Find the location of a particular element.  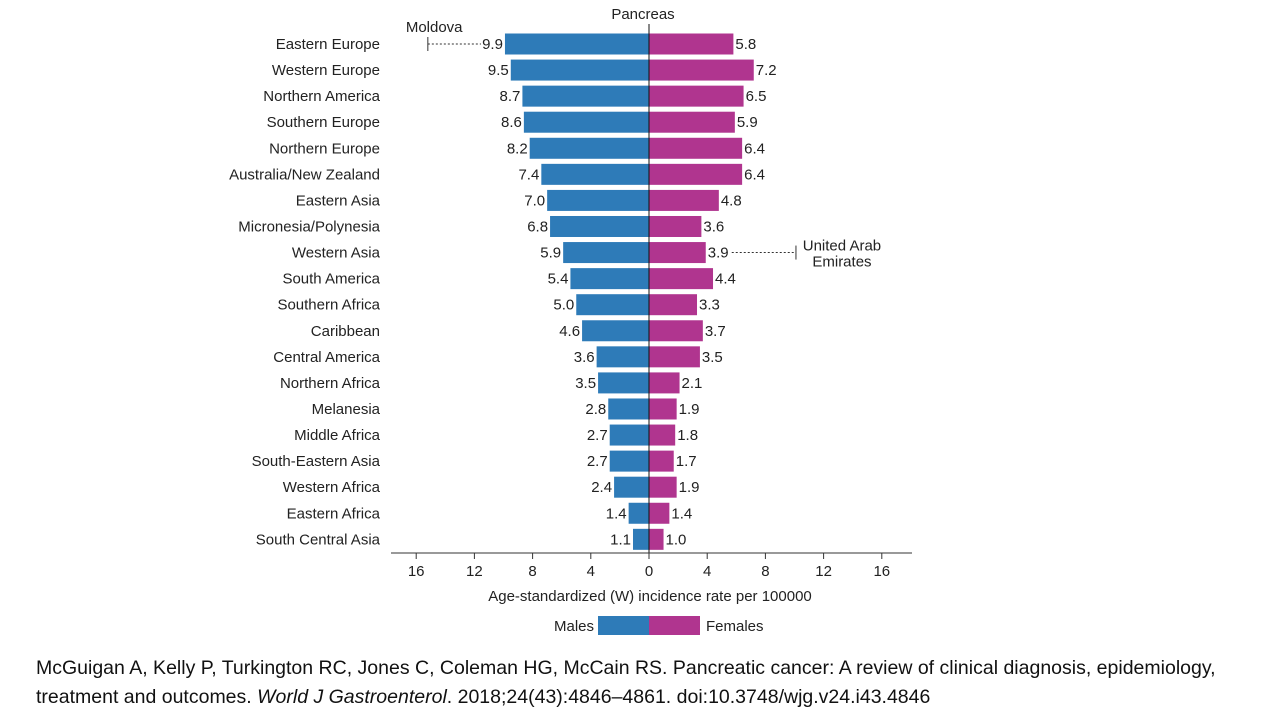

value-label-females-northern-africa: 2.1 is located at coordinates (692, 383).